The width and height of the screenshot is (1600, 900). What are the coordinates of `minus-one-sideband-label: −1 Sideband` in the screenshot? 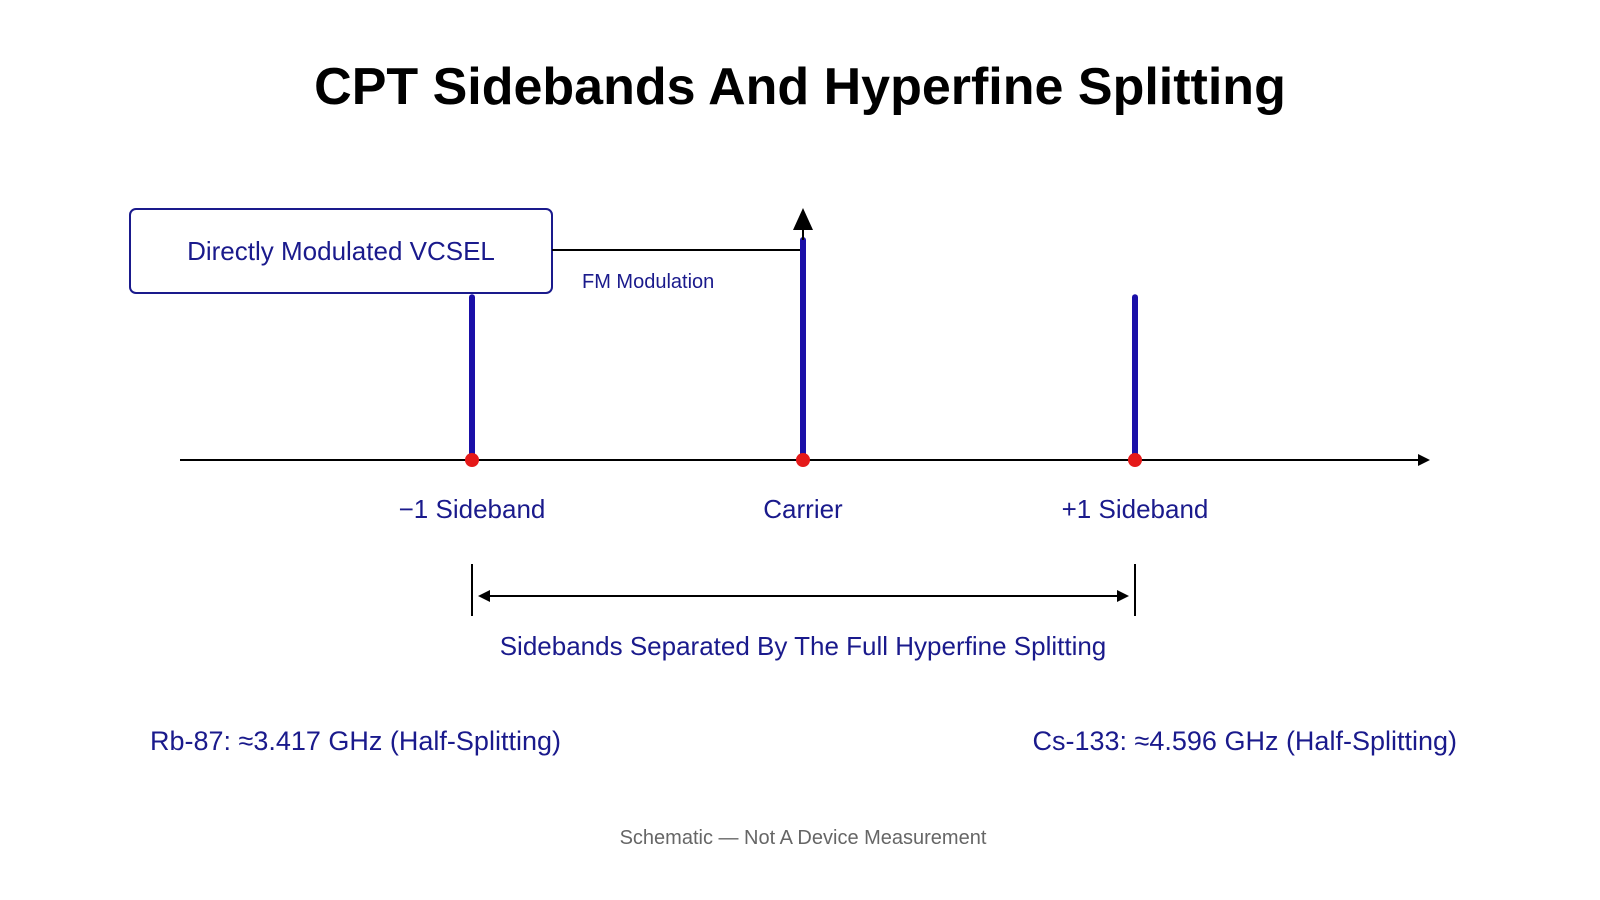 It's located at (472, 509).